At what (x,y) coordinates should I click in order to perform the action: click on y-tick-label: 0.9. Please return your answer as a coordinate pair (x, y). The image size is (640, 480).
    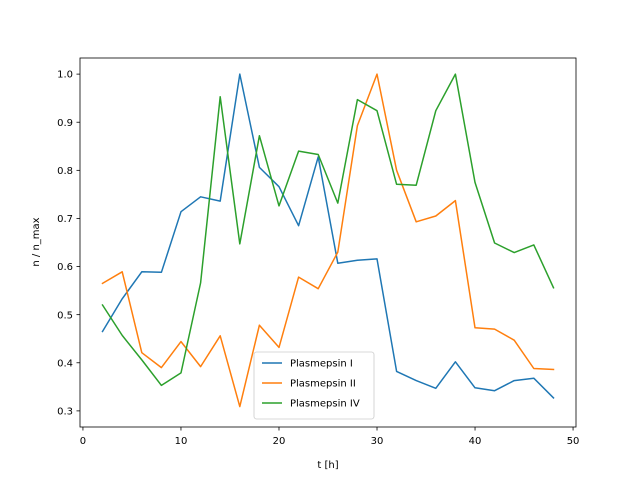
    Looking at the image, I should click on (65, 123).